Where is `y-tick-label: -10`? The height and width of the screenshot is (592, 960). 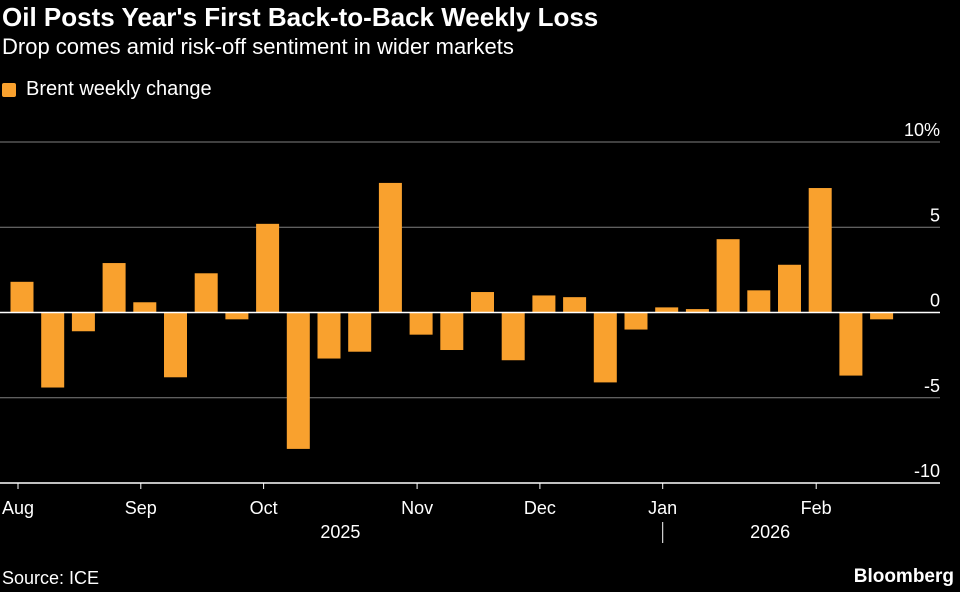
y-tick-label: -10 is located at coordinates (927, 471).